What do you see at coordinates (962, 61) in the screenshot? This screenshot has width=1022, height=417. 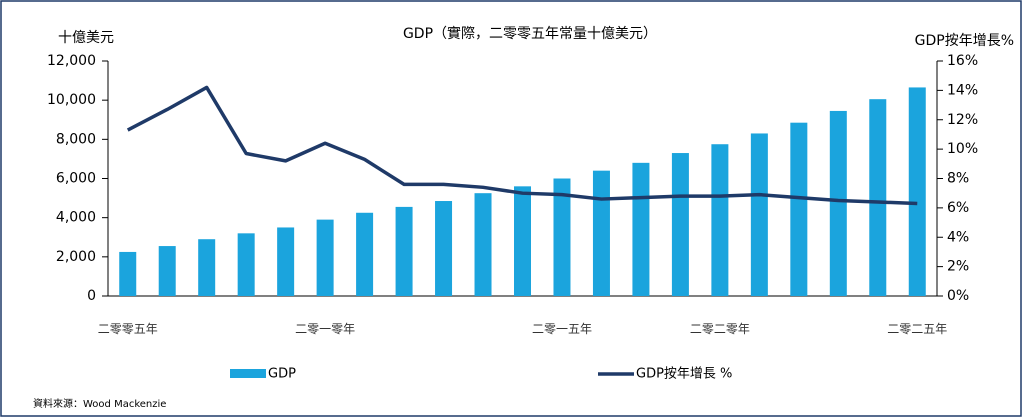 I see `y2-tick-label: 16%` at bounding box center [962, 61].